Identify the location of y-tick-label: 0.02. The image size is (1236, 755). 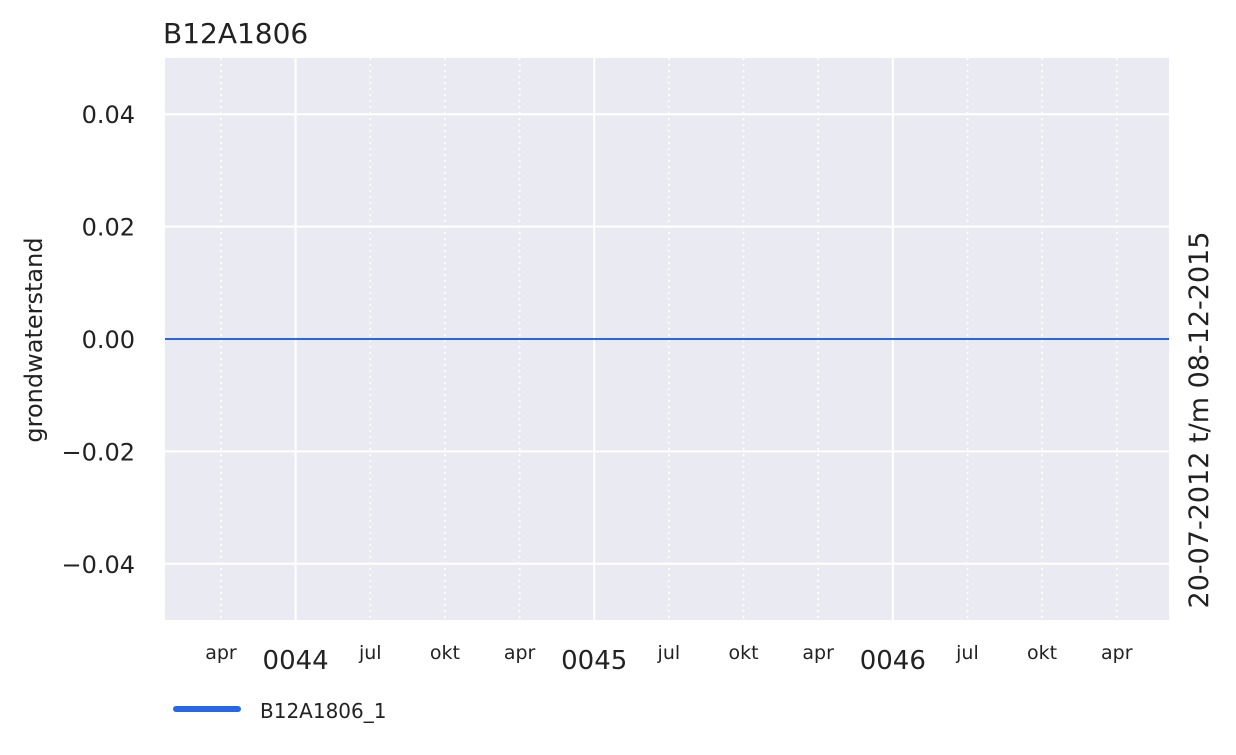
(108, 228).